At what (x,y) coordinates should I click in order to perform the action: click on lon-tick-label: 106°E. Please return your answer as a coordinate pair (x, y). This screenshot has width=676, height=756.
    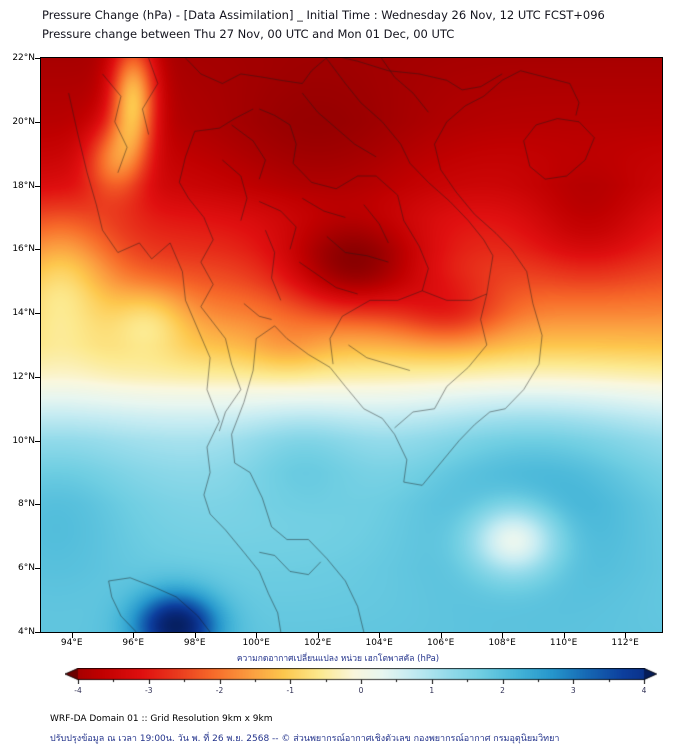
    Looking at the image, I should click on (440, 643).